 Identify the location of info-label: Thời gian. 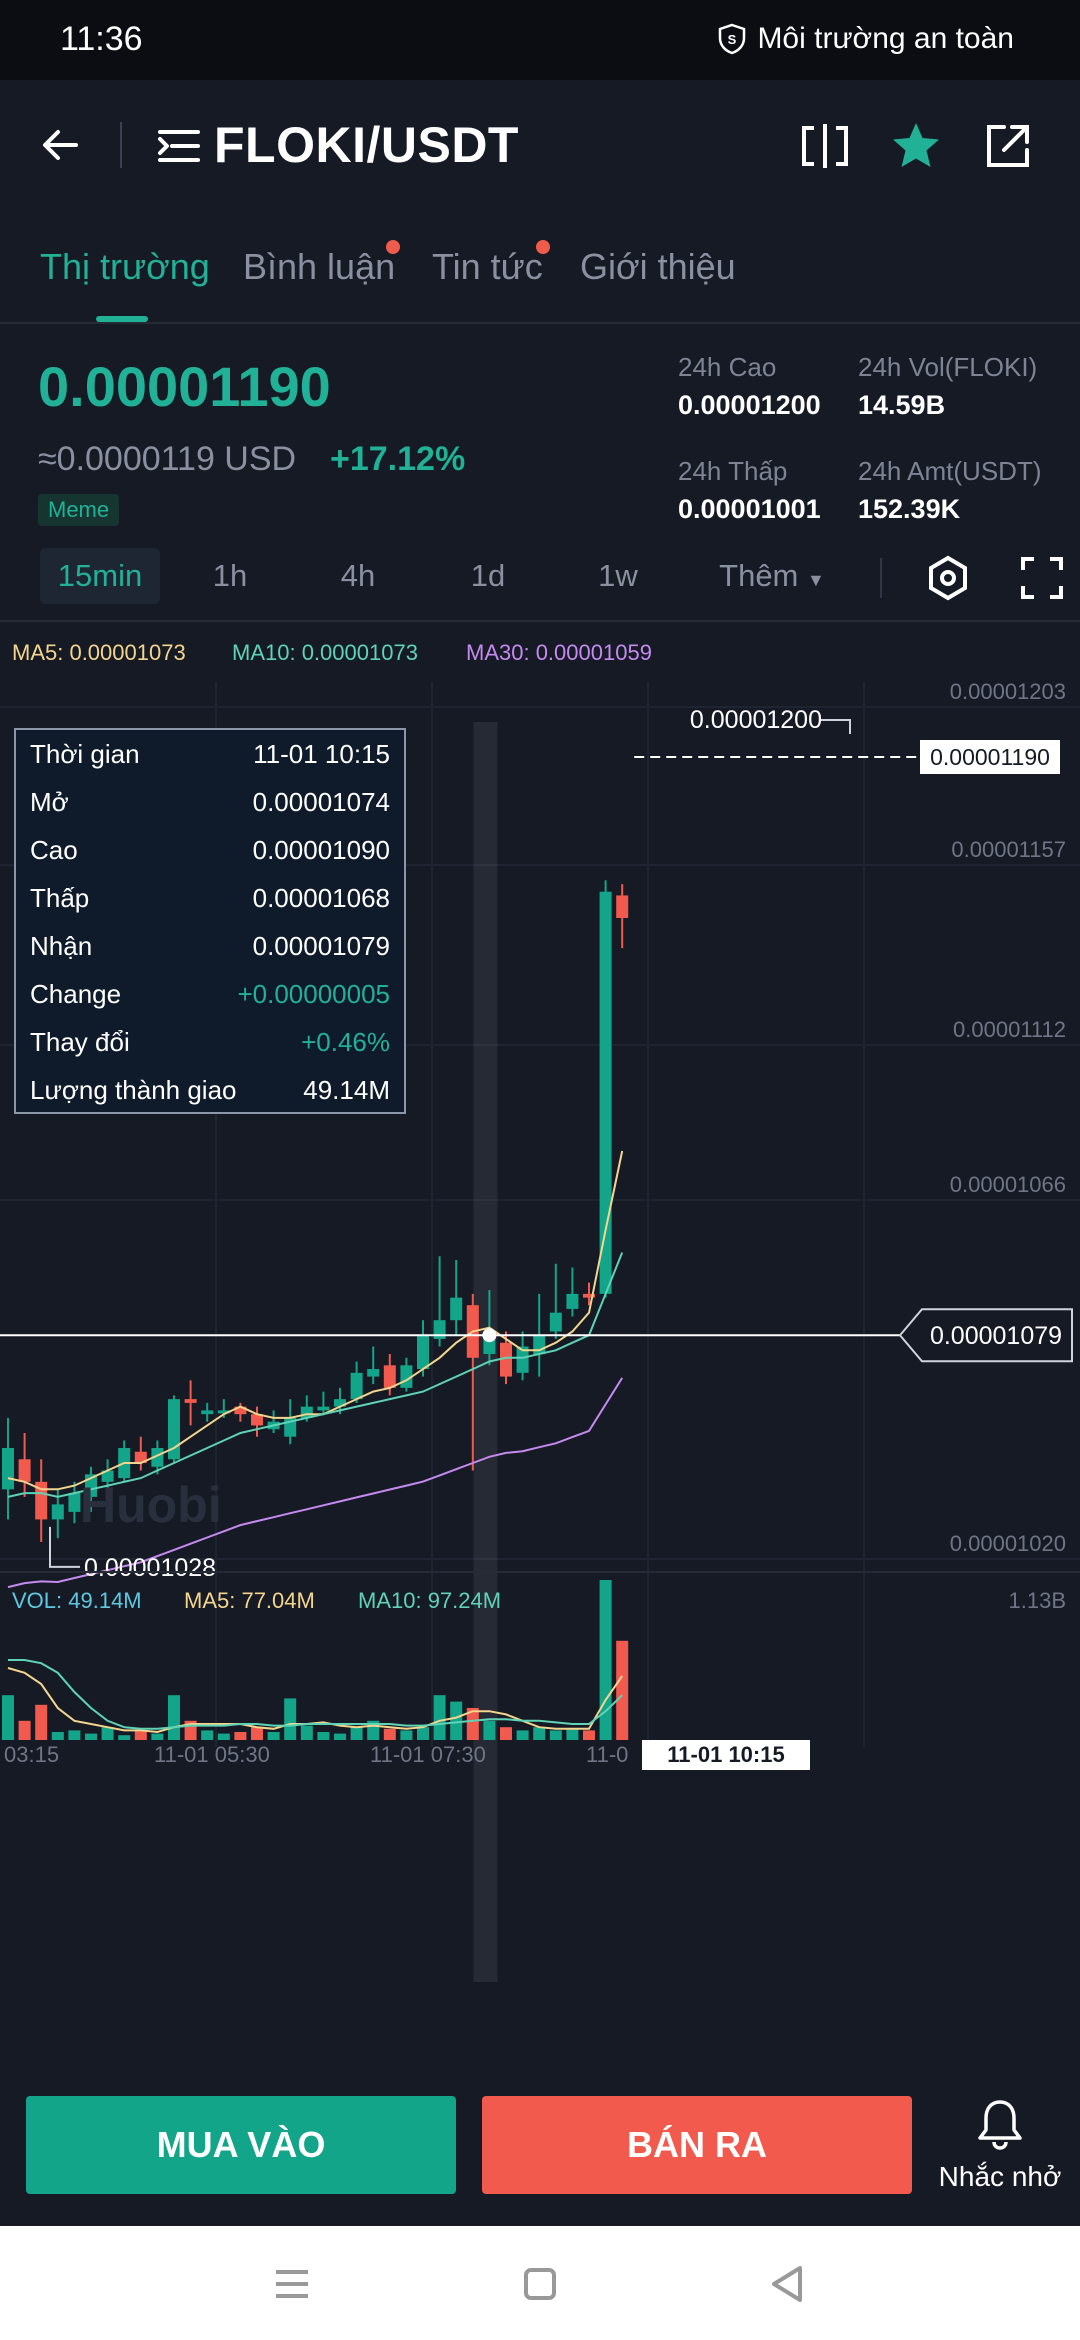
(85, 753).